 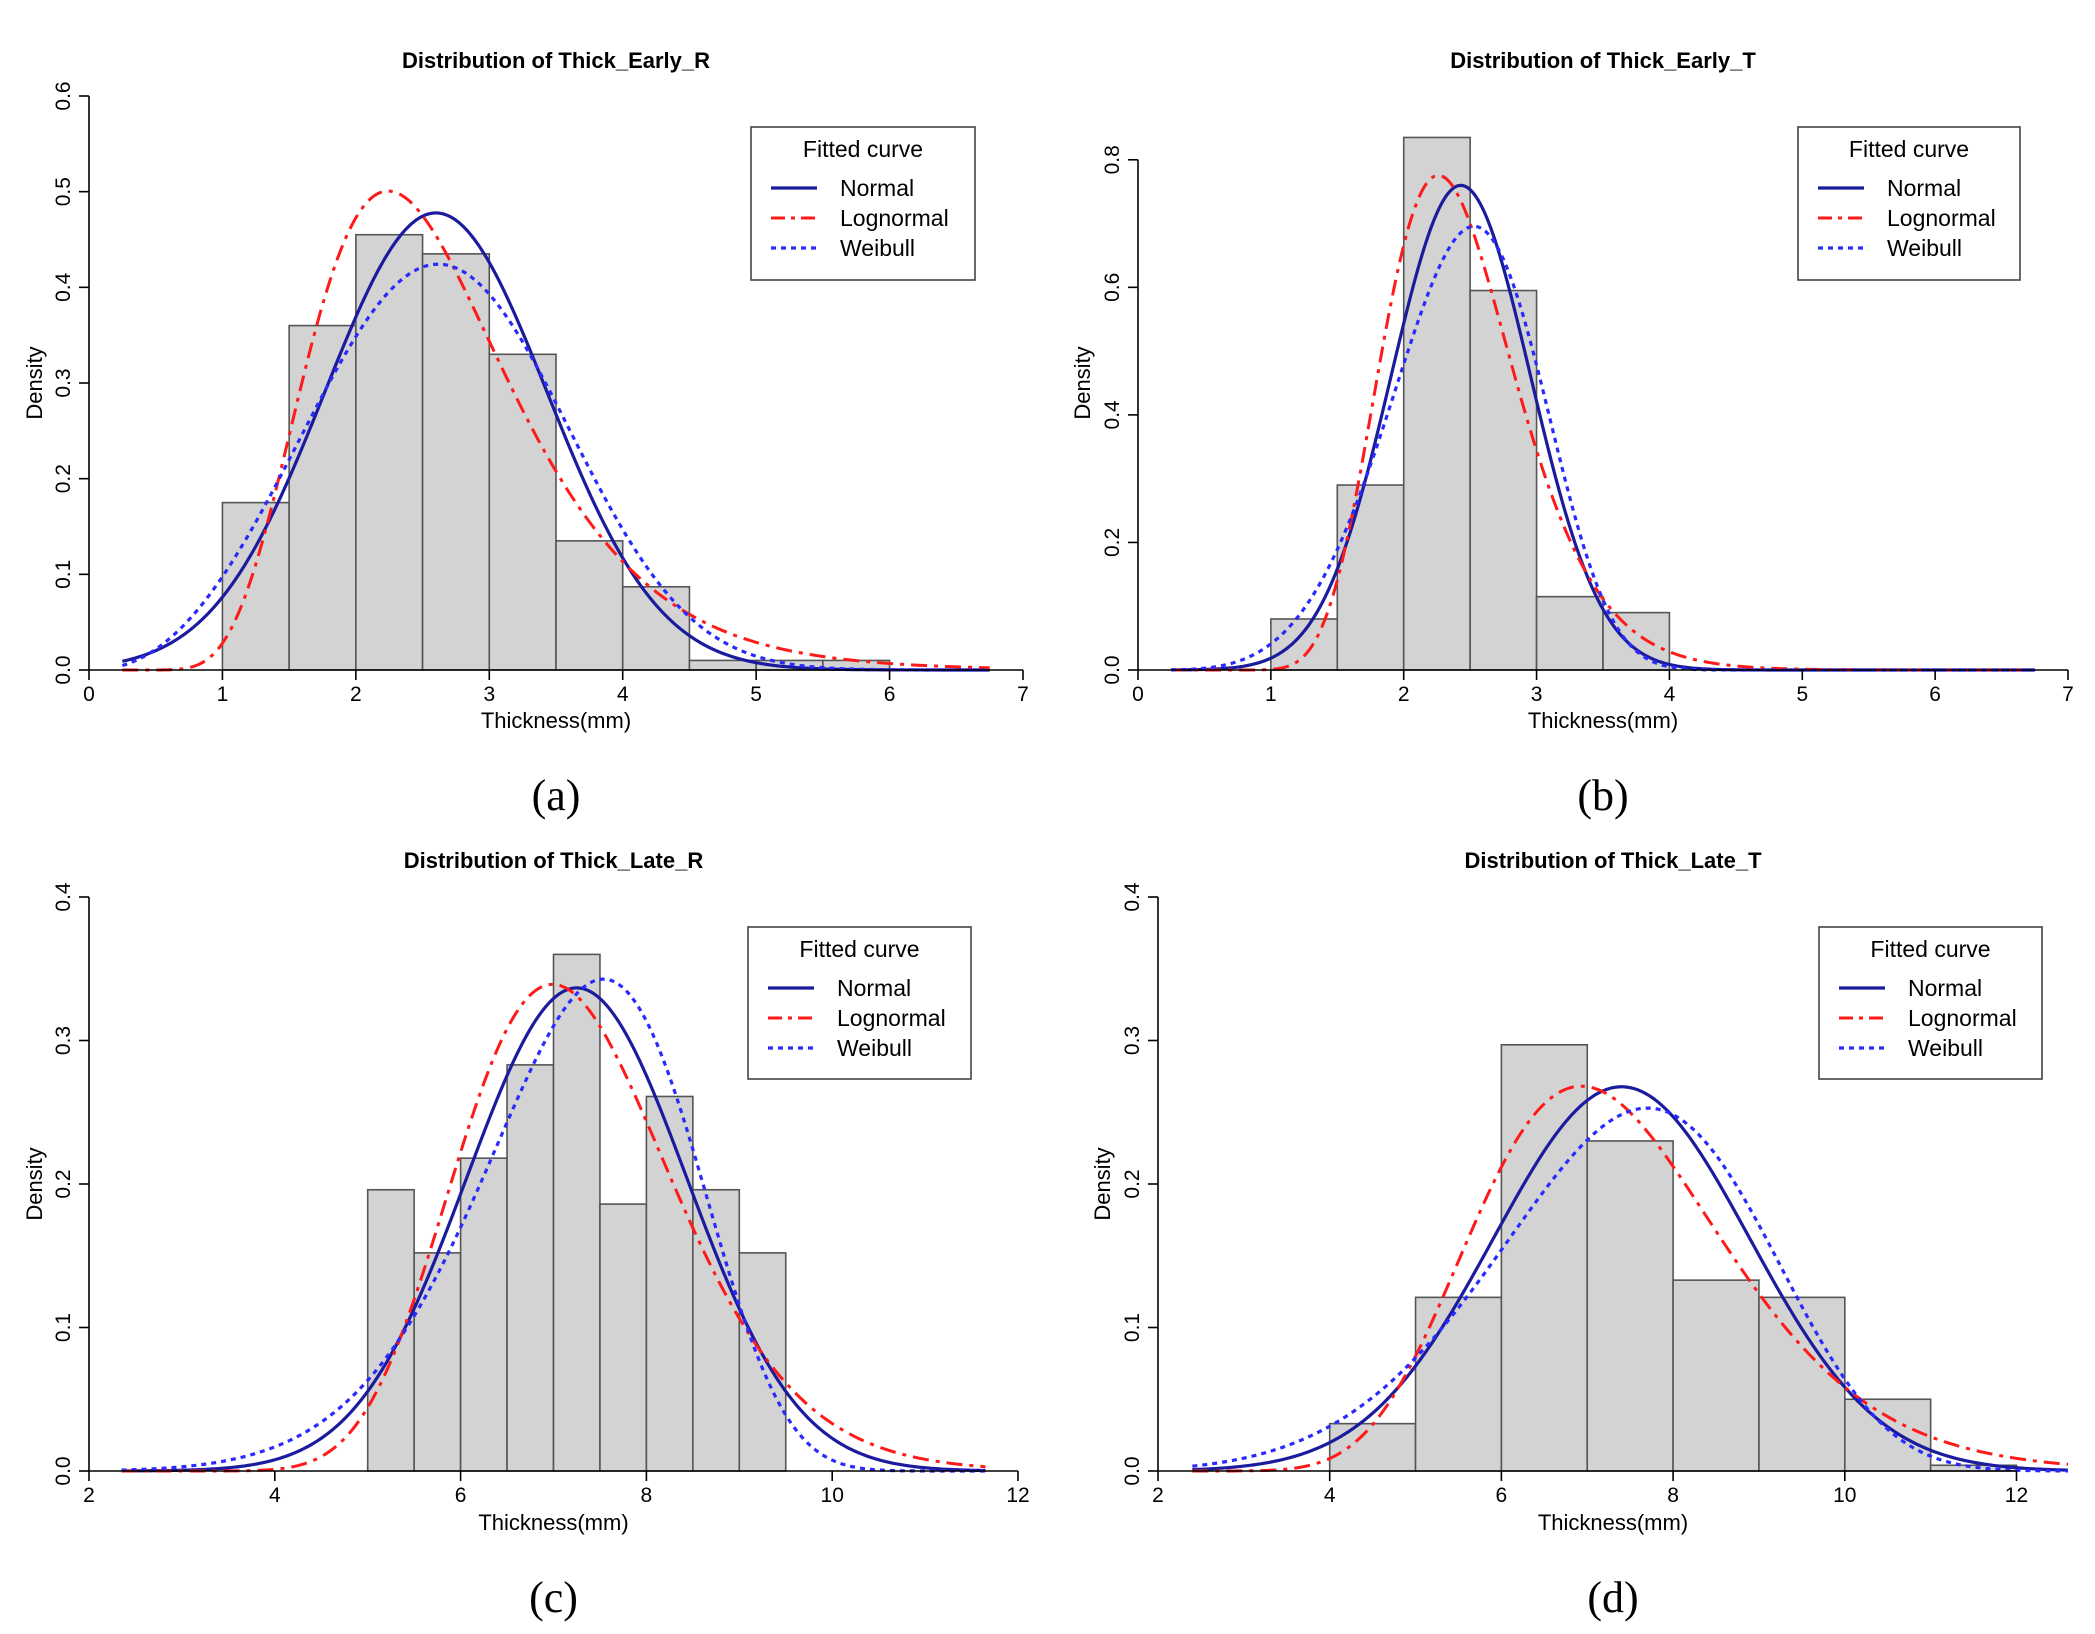 I want to click on y-tick-label: 0.1, so click(x=63, y=574).